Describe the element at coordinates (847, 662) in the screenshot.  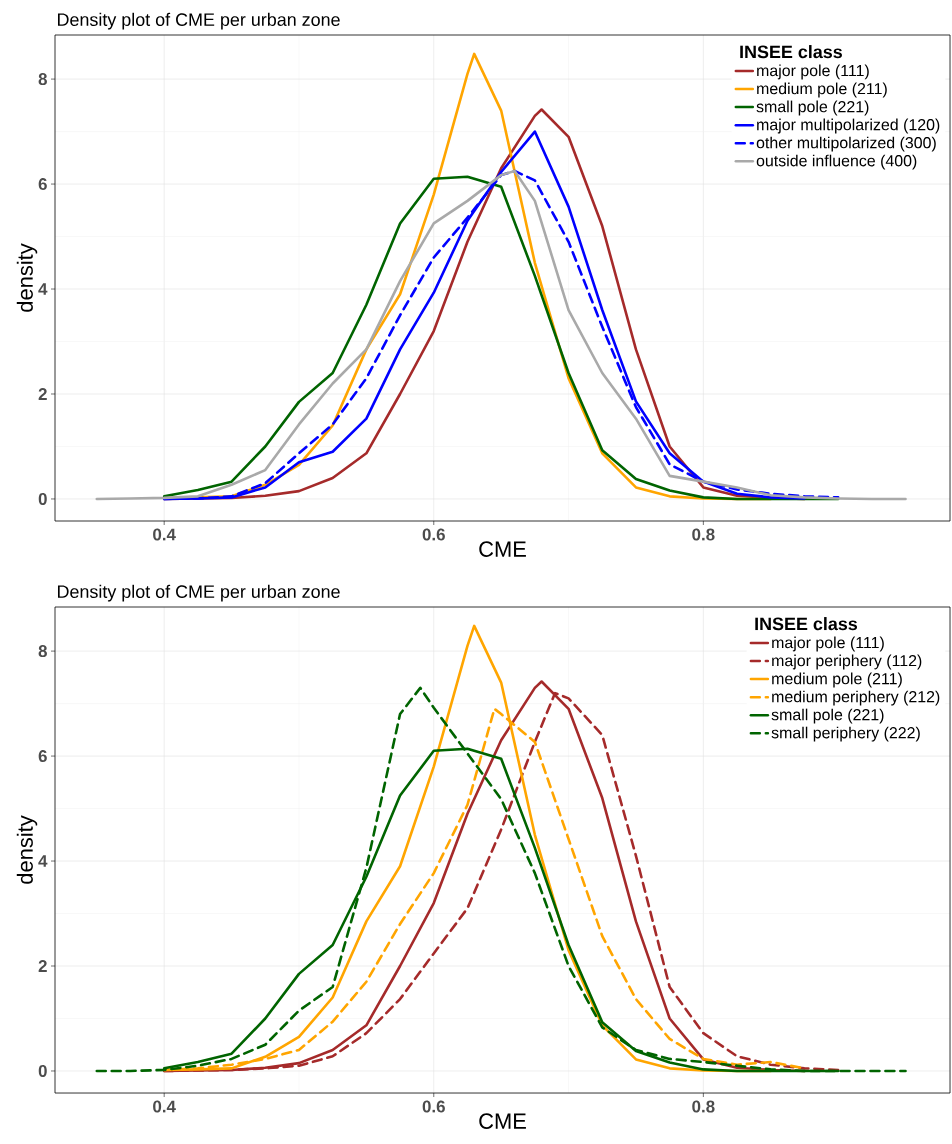
I see `legend-label: major periphery (112)` at that location.